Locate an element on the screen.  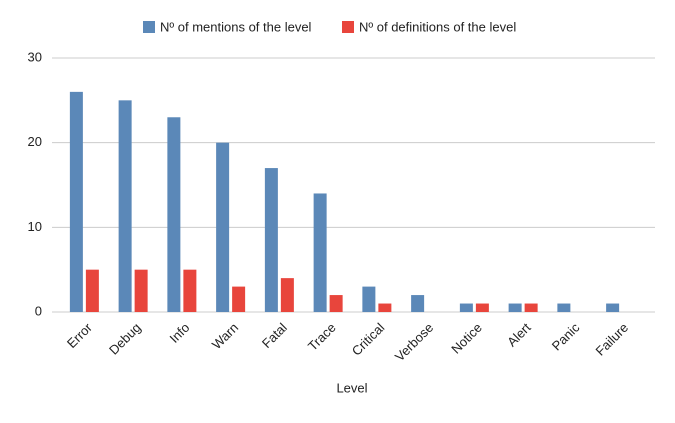
x-tick-label: Debug is located at coordinates (125, 339).